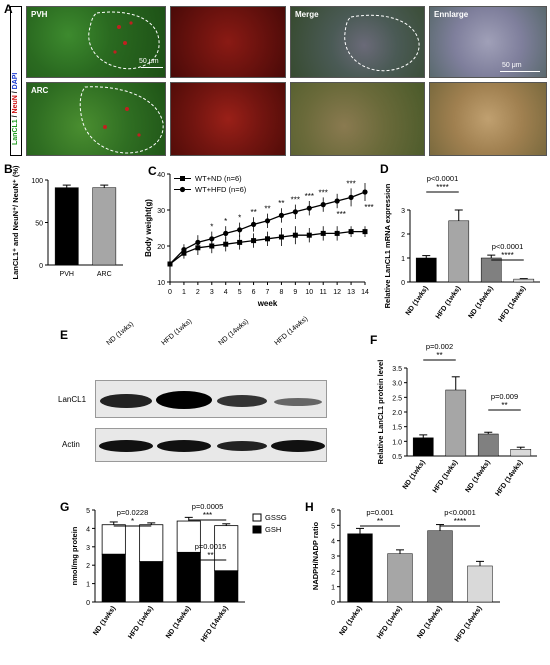  What do you see at coordinates (307, 14) in the screenshot?
I see `merge-label: Merge` at bounding box center [307, 14].